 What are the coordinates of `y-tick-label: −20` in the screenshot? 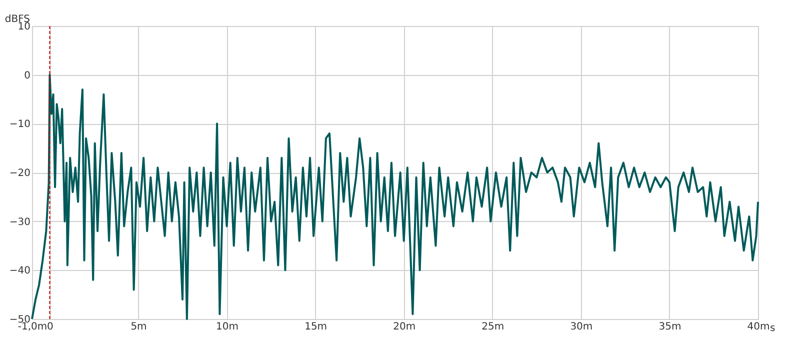 It's located at (19, 173).